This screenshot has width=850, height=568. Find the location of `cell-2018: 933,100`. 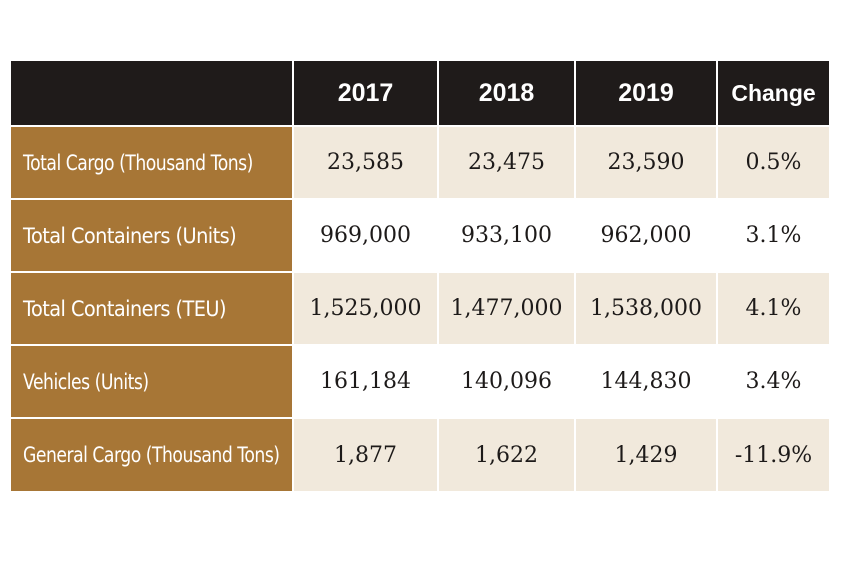

cell-2018: 933,100 is located at coordinates (506, 235).